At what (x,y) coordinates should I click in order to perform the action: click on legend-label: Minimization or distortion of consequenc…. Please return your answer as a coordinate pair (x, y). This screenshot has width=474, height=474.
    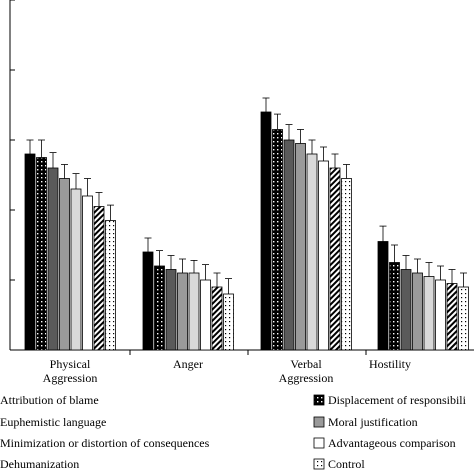
    Looking at the image, I should click on (105, 443).